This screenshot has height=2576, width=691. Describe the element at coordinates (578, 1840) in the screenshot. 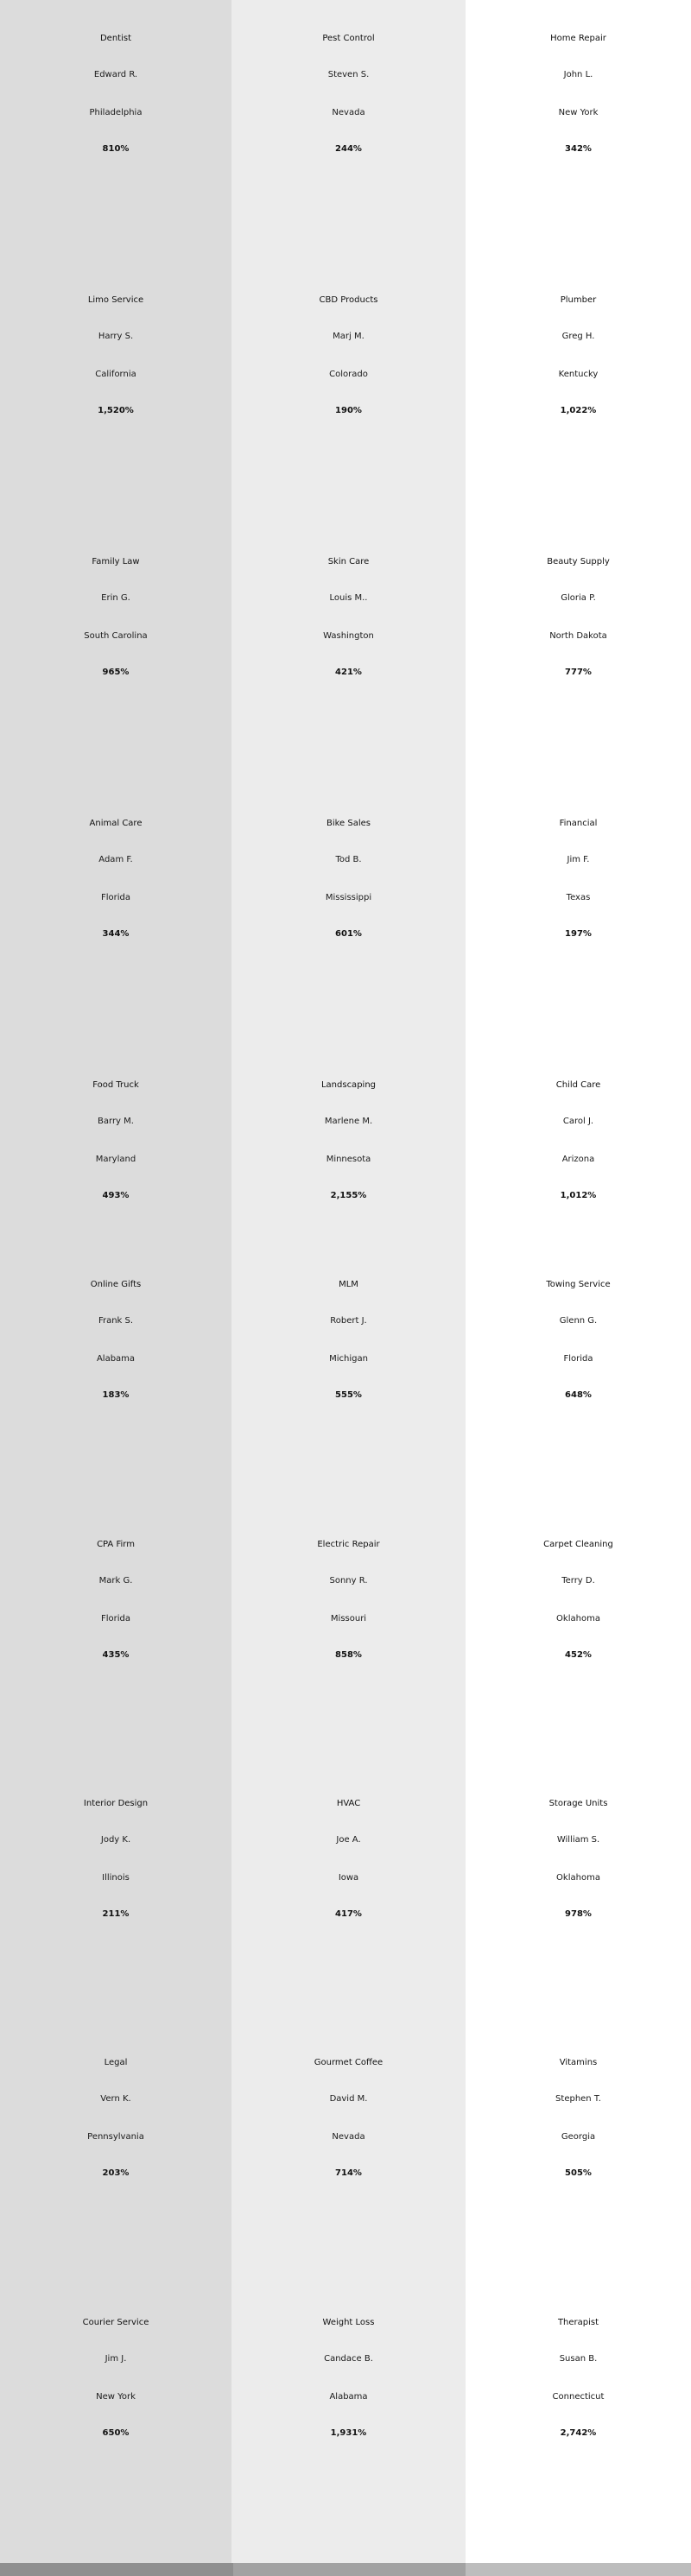

I see `client-name: William S.` at that location.